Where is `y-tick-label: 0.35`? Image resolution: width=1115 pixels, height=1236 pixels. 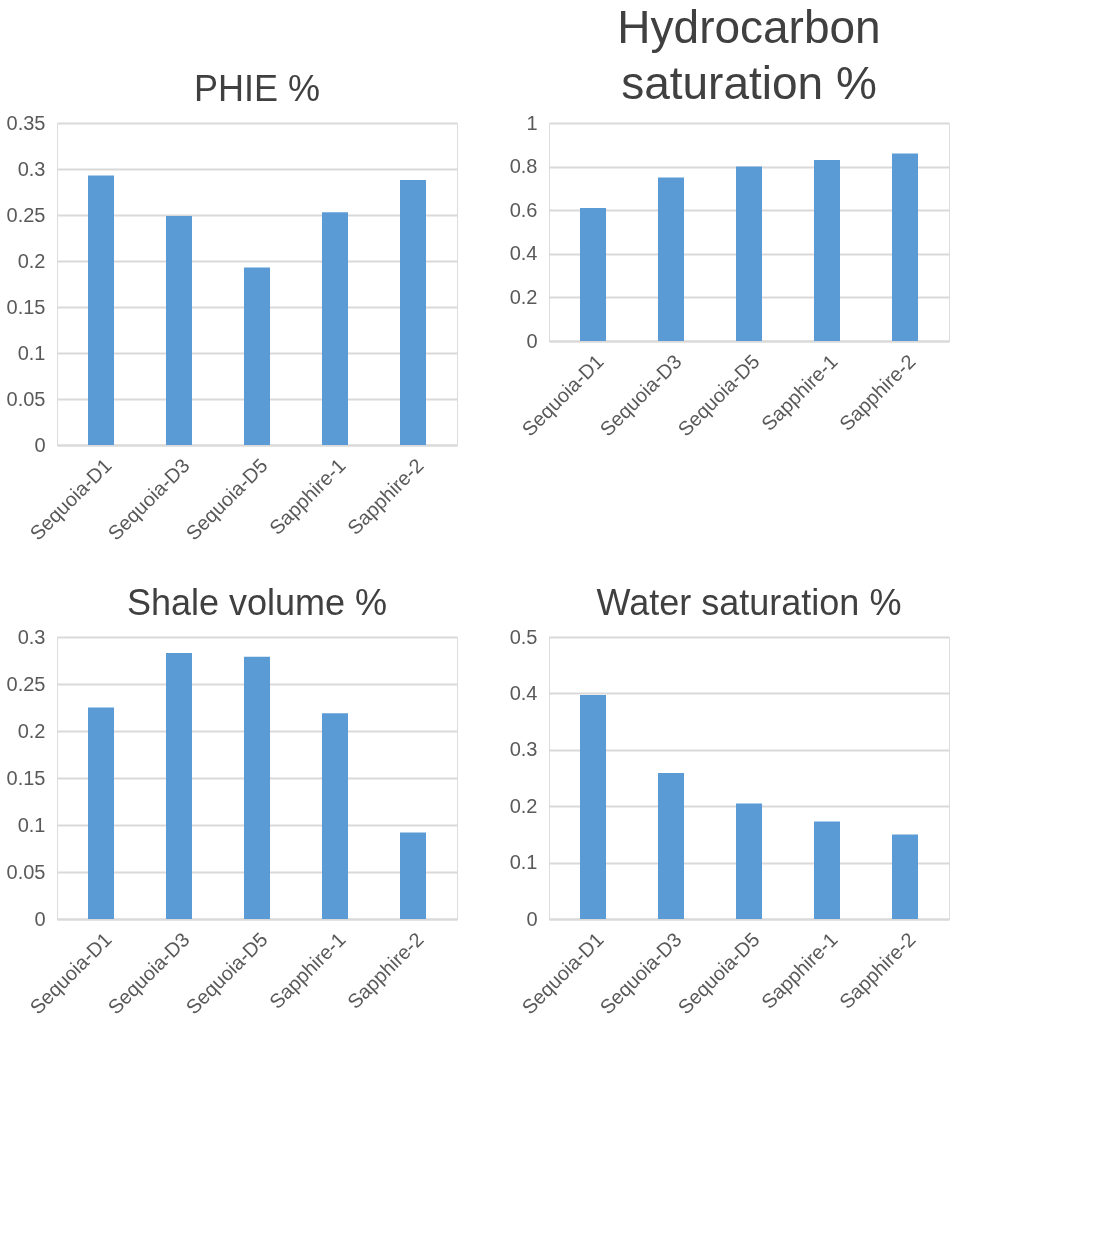
y-tick-label: 0.35 is located at coordinates (26, 122).